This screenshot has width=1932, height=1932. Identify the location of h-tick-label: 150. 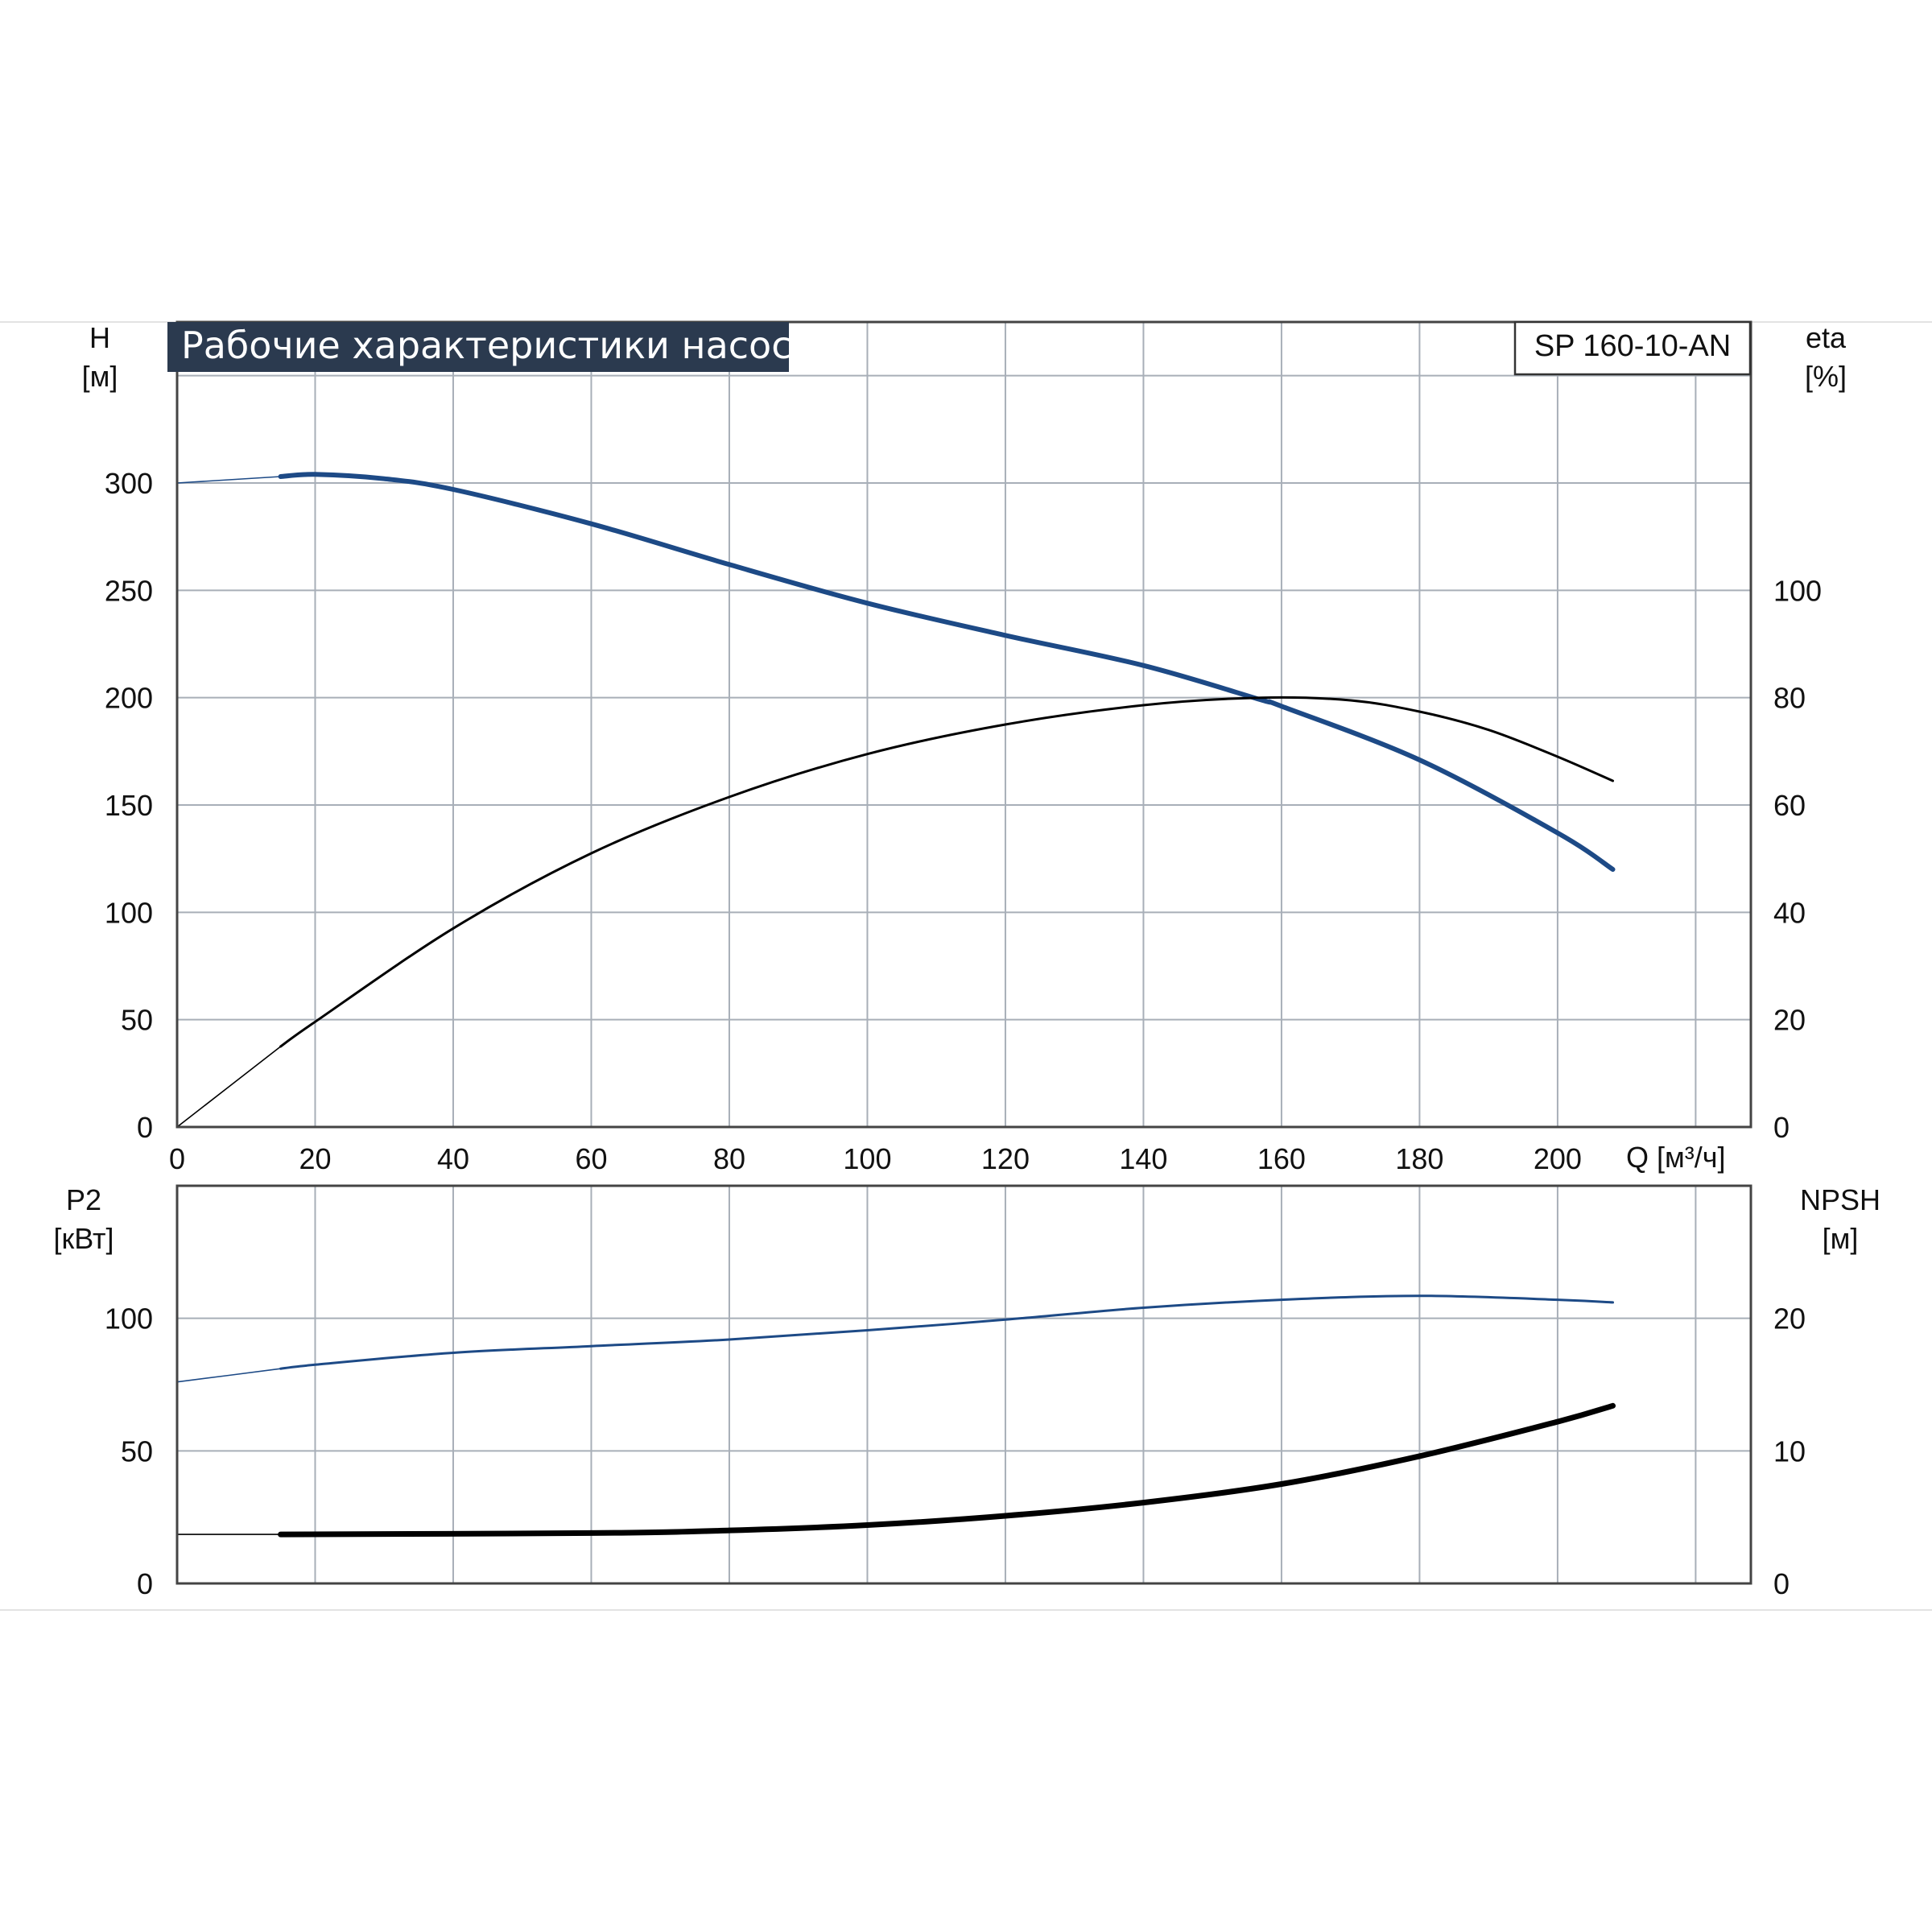
(129, 805).